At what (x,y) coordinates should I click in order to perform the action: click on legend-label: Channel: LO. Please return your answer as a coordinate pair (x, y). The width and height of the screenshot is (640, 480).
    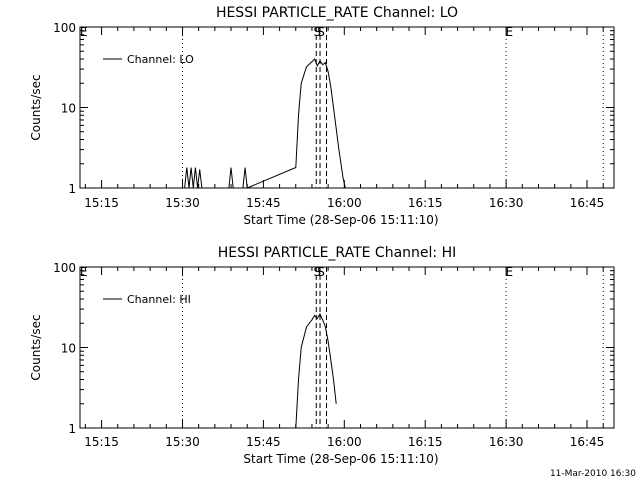
    Looking at the image, I should click on (160, 59).